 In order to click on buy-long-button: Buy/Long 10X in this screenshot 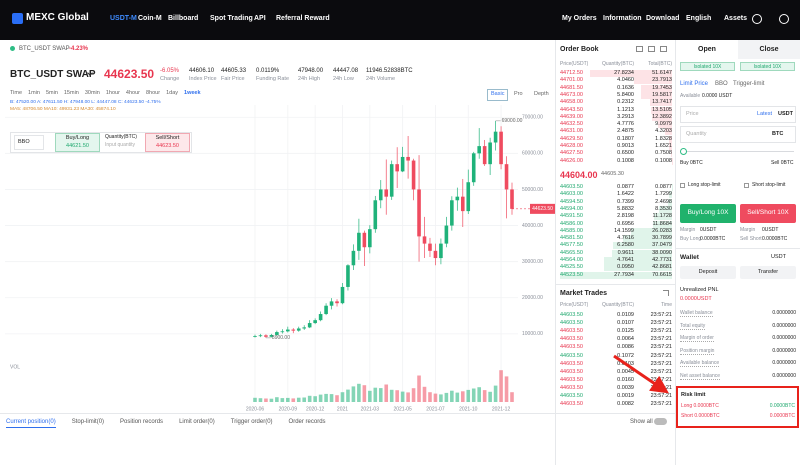, I will do `click(708, 213)`.